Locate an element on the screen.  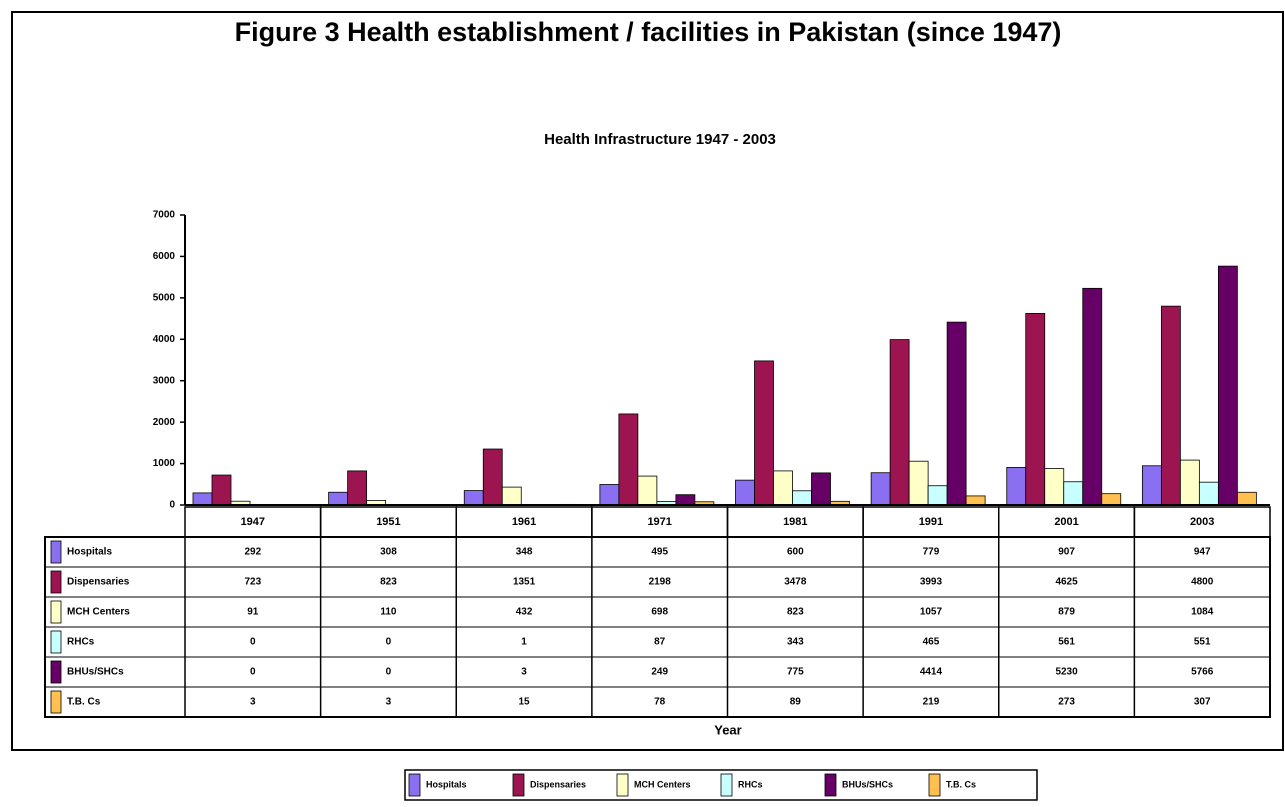
table-value: 110 is located at coordinates (388, 612).